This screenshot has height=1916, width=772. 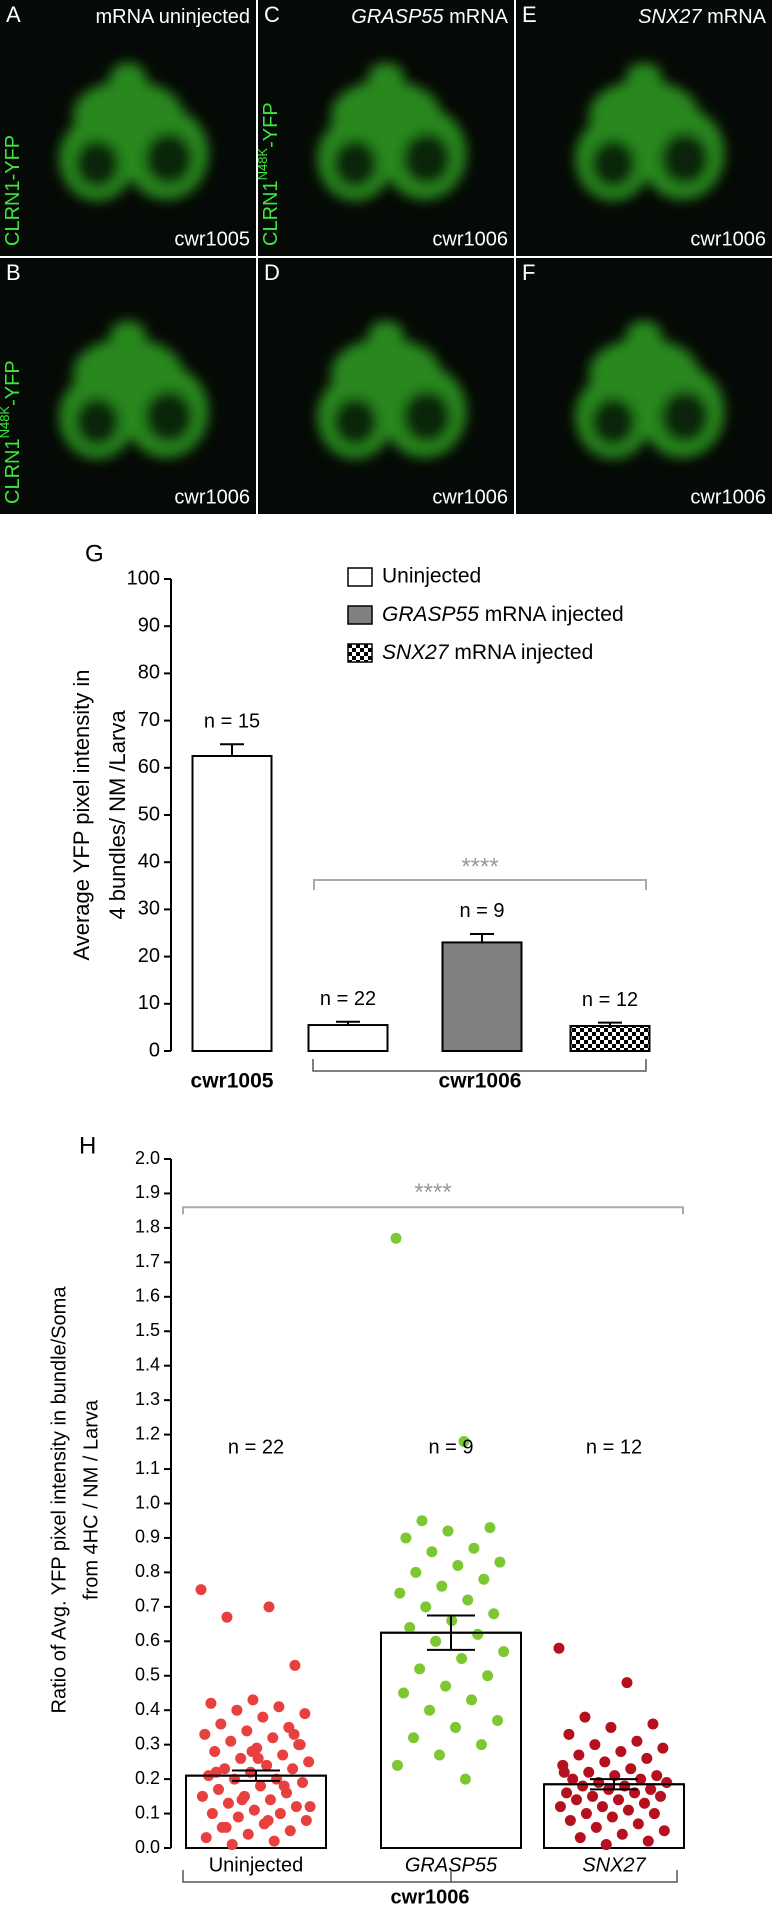 What do you see at coordinates (429, 17) in the screenshot?
I see `panel-title: GRASP55 mRNA` at bounding box center [429, 17].